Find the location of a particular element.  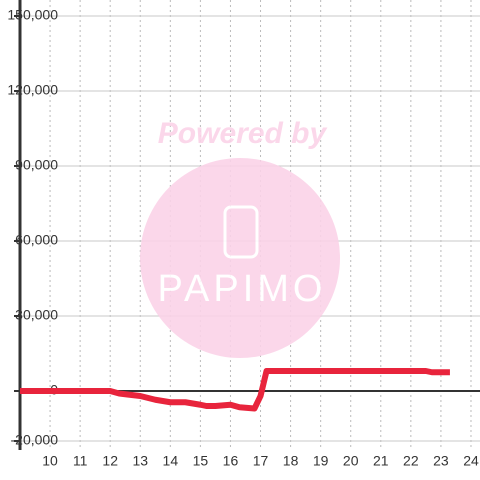

x-tick-label: 20 is located at coordinates (351, 461).